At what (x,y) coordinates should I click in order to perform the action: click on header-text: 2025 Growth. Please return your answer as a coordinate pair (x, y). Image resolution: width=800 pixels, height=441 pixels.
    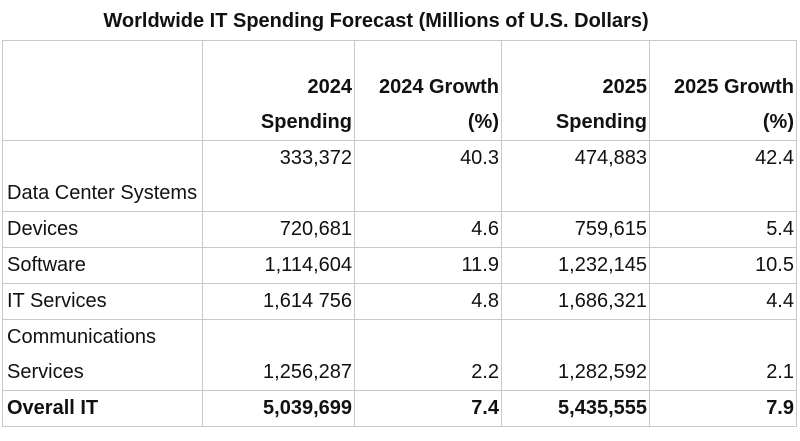
    Looking at the image, I should click on (733, 87).